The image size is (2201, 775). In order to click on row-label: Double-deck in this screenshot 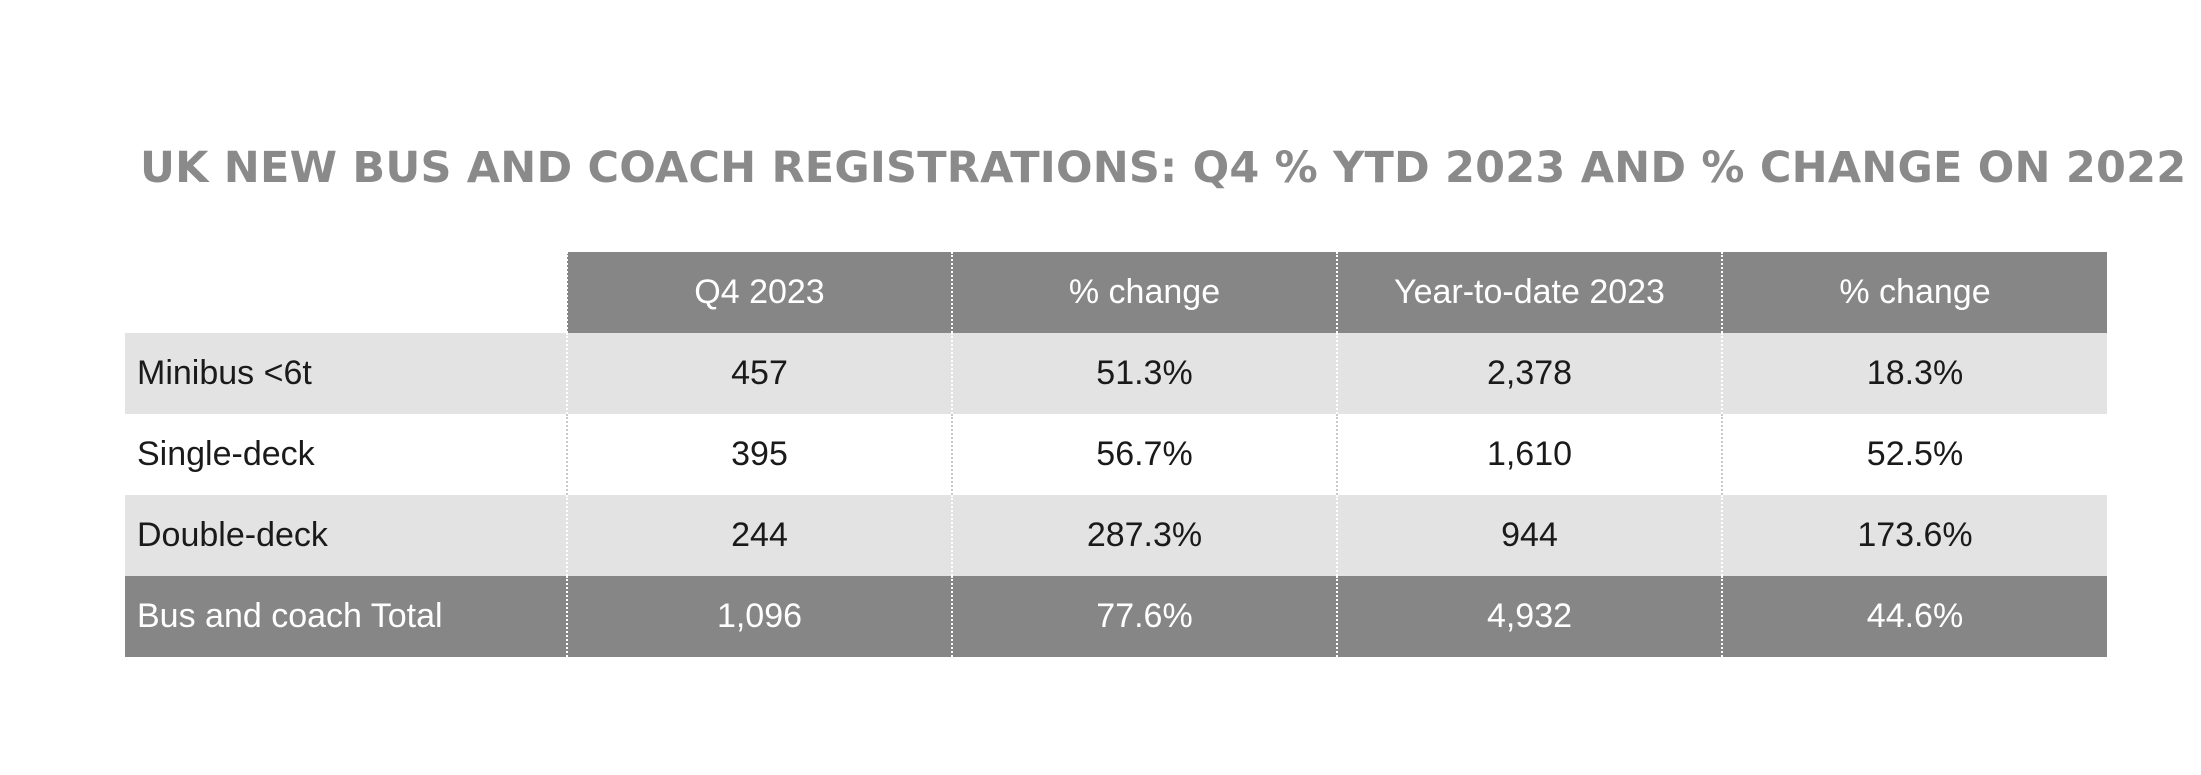, I will do `click(346, 535)`.